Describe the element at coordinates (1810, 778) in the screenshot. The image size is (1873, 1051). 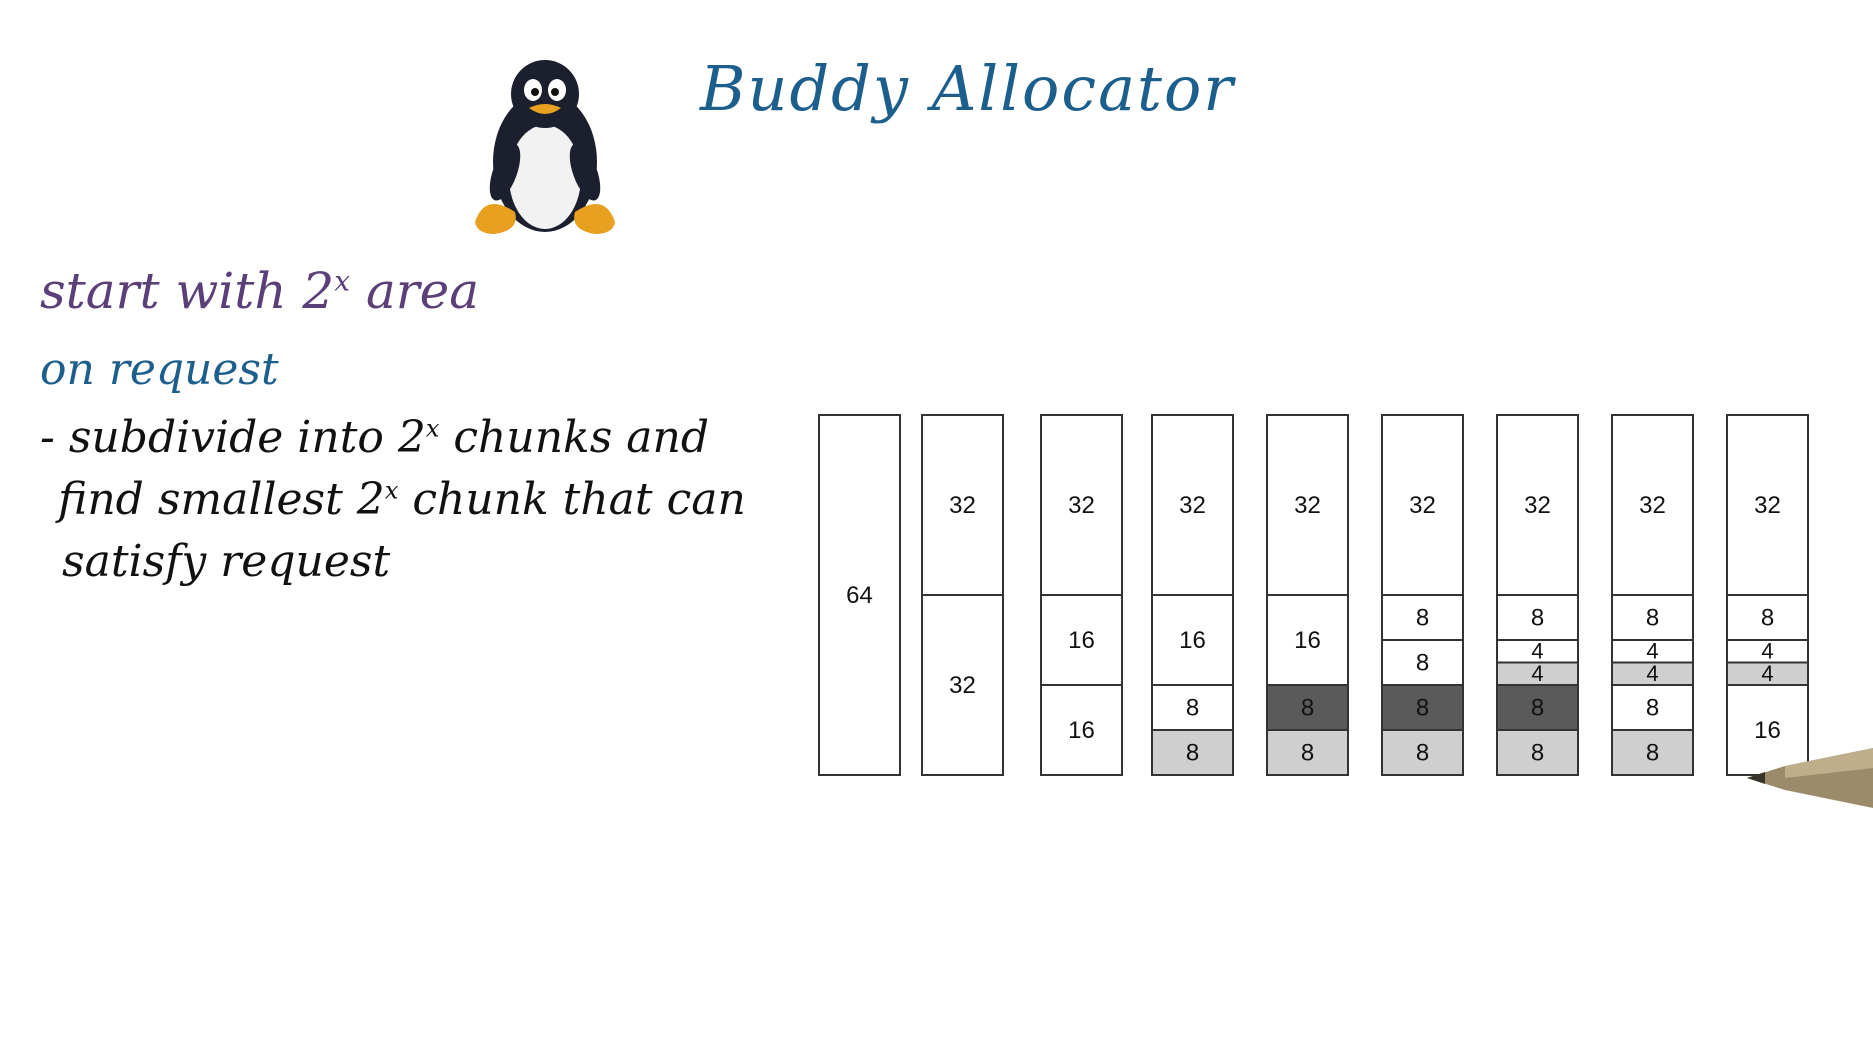
I see `pen-icon` at that location.